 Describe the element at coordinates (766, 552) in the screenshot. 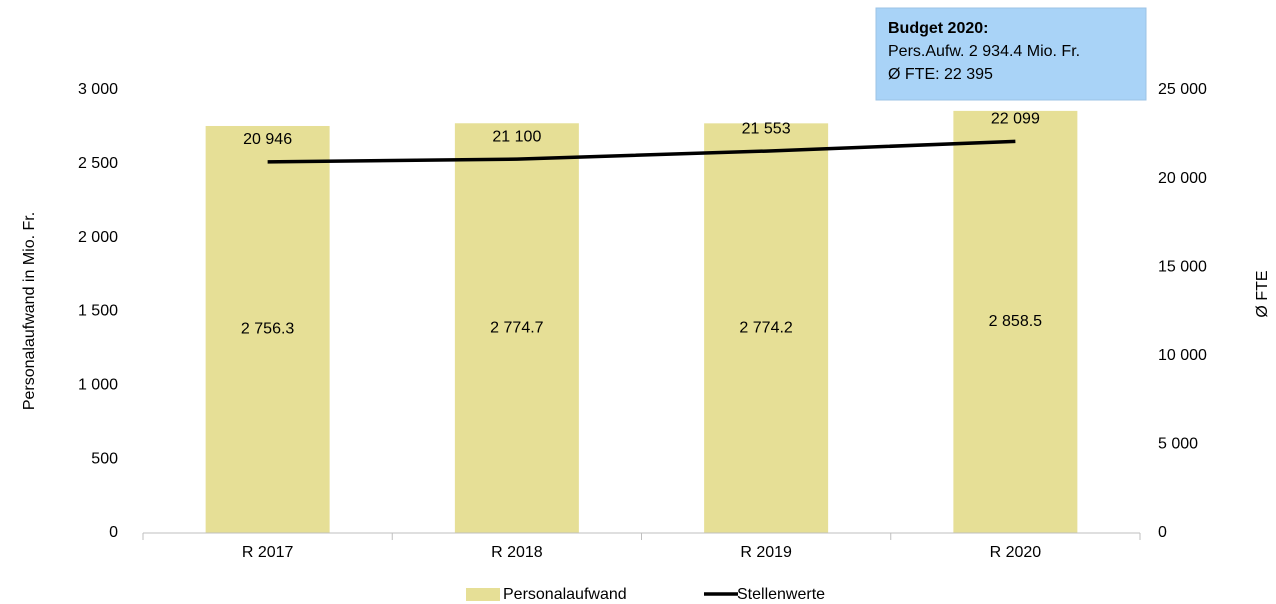

I see `x-tick-label: R 2019` at that location.